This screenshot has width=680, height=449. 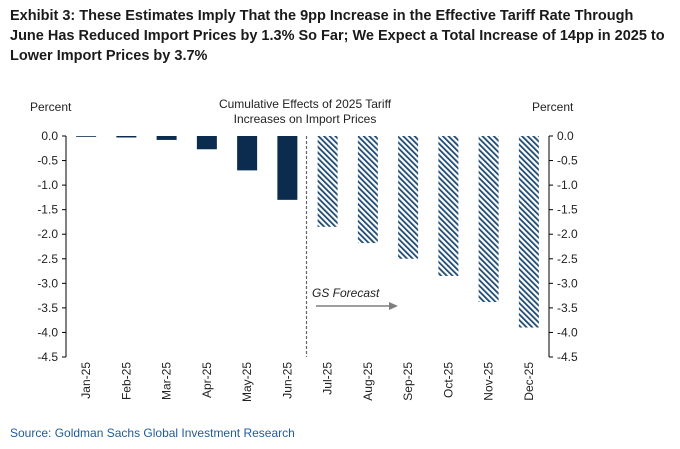 I want to click on chart-title-line-1: Cumulative Effects of 2025 Tariff, so click(x=305, y=104).